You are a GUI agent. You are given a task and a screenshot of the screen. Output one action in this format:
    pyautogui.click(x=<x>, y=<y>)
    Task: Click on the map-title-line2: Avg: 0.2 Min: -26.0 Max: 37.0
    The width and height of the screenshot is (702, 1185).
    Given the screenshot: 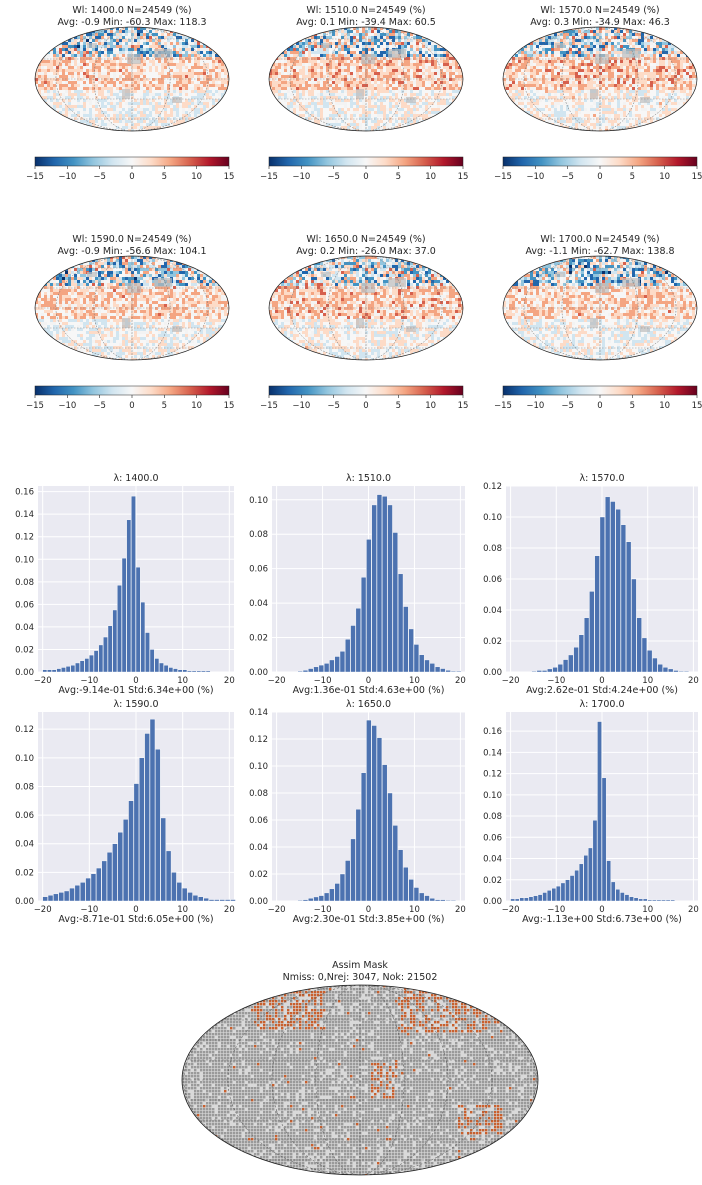 What is the action you would take?
    pyautogui.click(x=366, y=251)
    